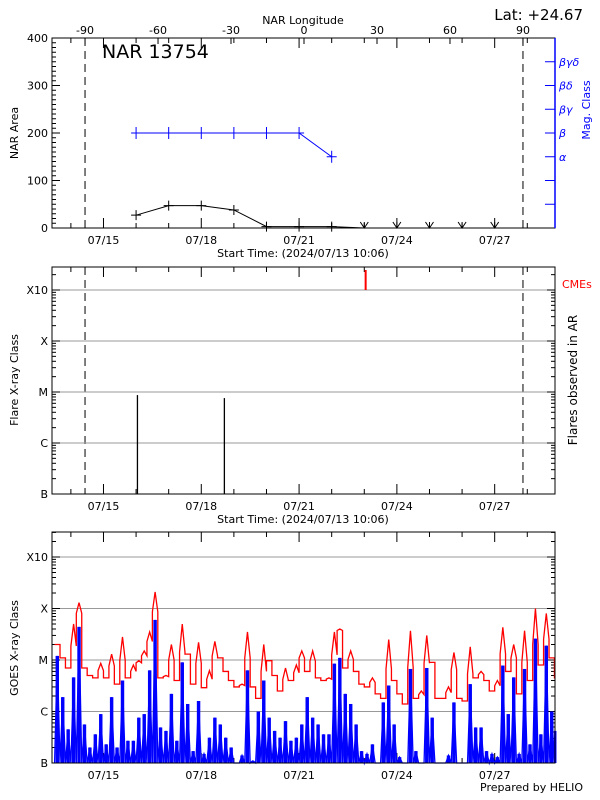  What do you see at coordinates (104, 240) in the screenshot?
I see `date-tick-label: 07/15` at bounding box center [104, 240].